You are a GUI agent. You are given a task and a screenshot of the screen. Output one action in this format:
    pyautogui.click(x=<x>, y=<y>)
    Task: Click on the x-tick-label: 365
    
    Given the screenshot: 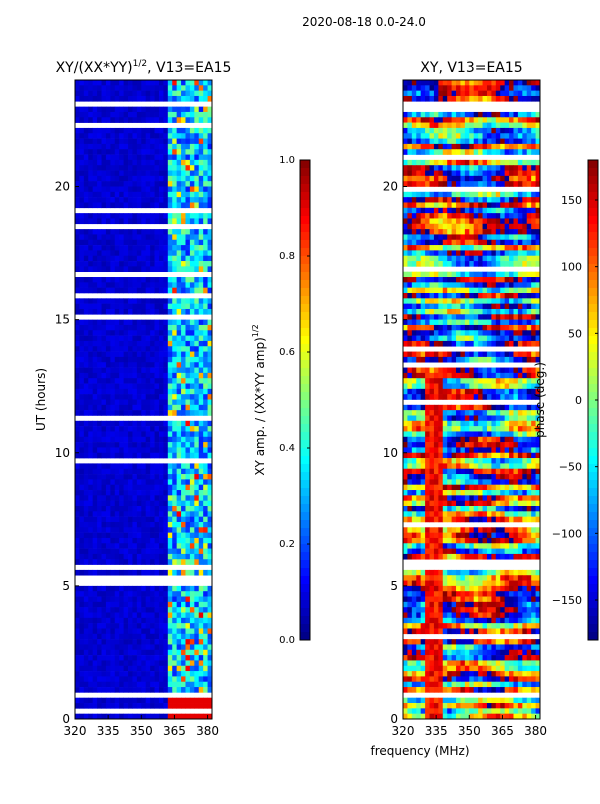 What is the action you would take?
    pyautogui.click(x=174, y=731)
    